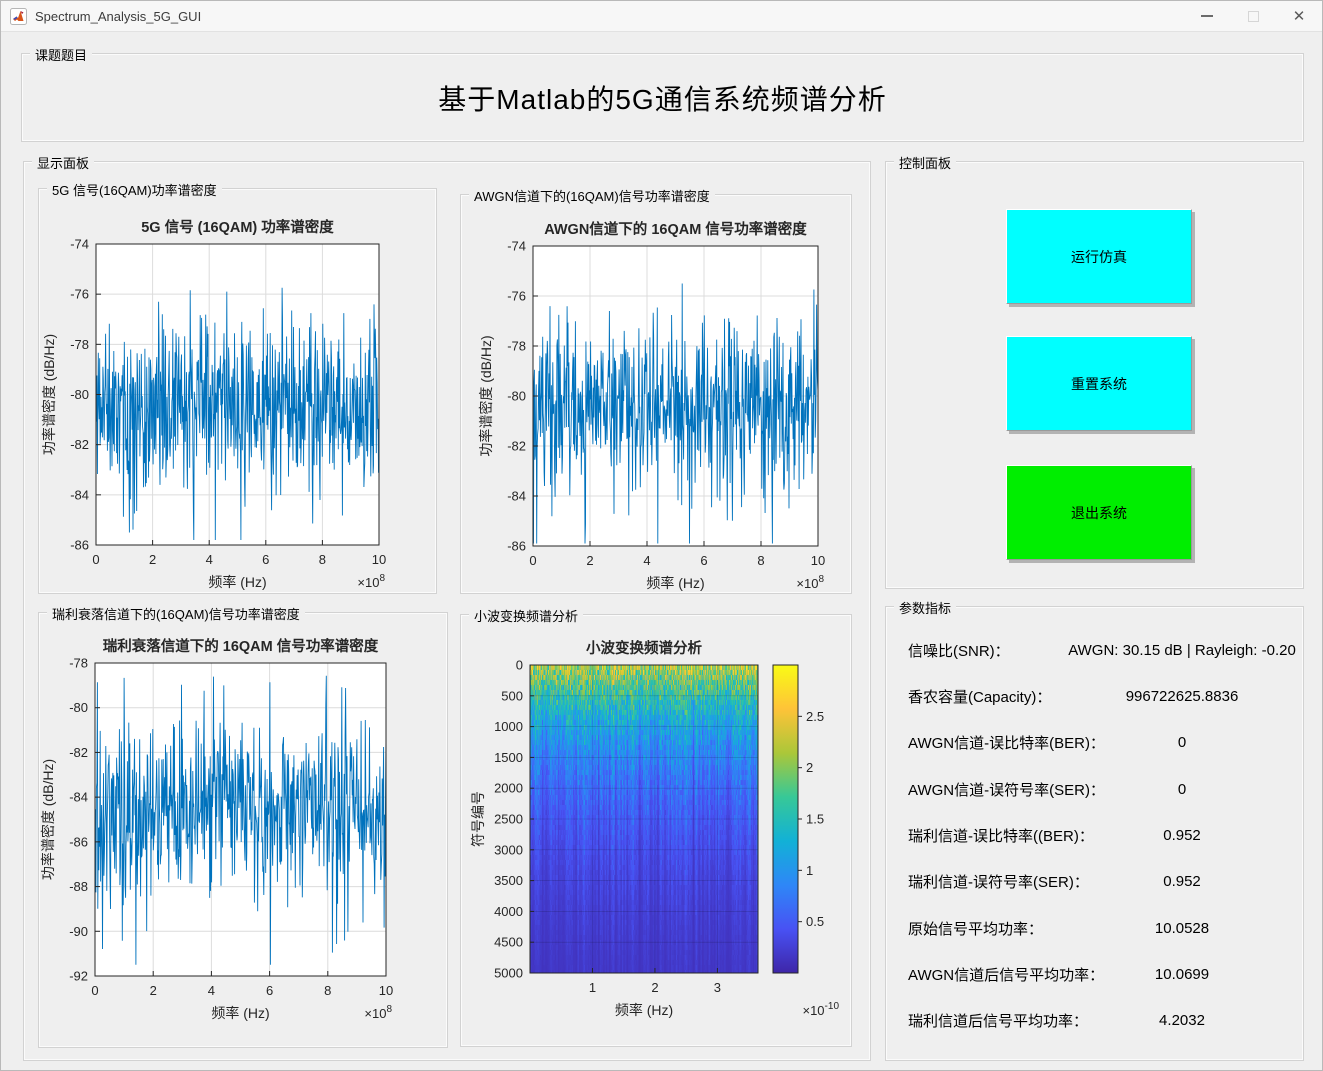 This screenshot has width=1323, height=1071. Describe the element at coordinates (717, 987) in the screenshot. I see `svg-text: 3` at that location.